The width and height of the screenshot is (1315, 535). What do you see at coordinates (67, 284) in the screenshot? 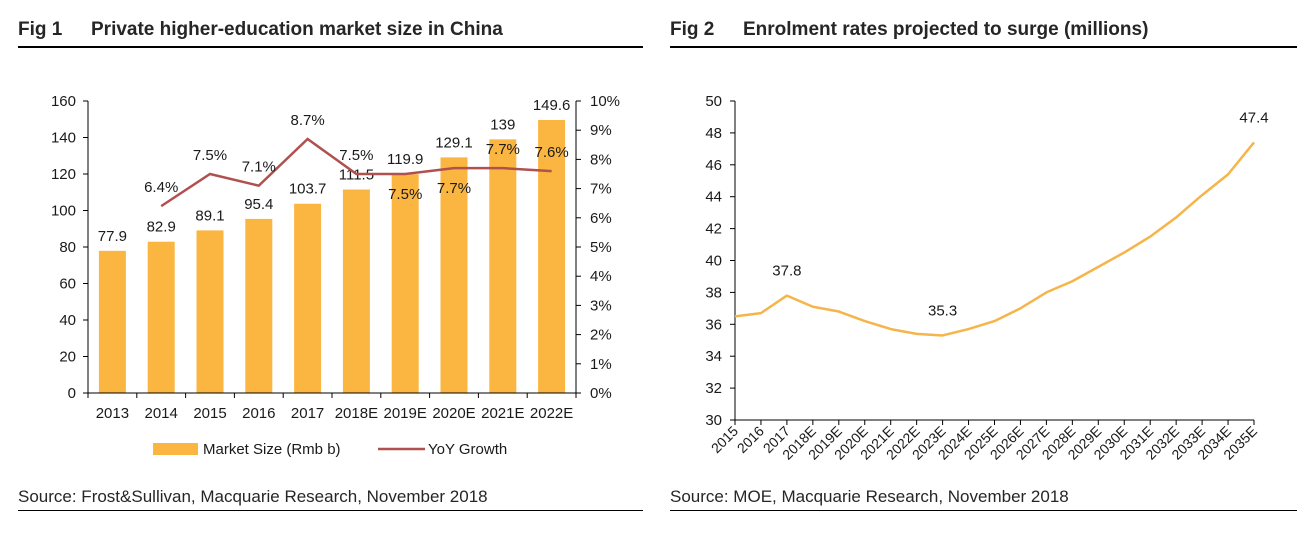
I see `left-tick-label: 60` at bounding box center [67, 284].